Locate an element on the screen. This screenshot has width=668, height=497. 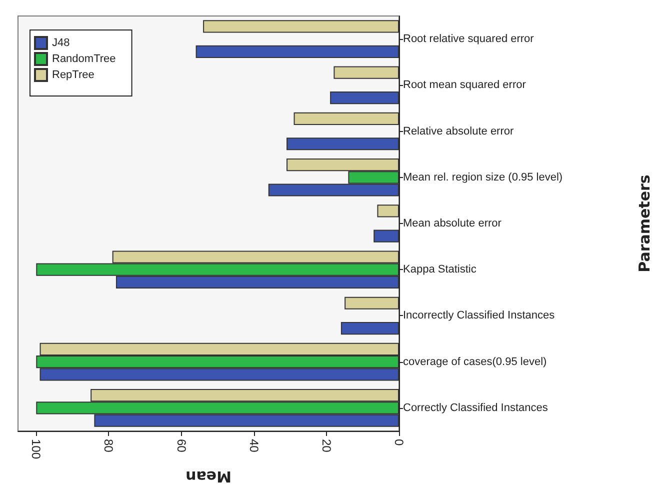
y-tick-label: Root mean squared error is located at coordinates (464, 85).